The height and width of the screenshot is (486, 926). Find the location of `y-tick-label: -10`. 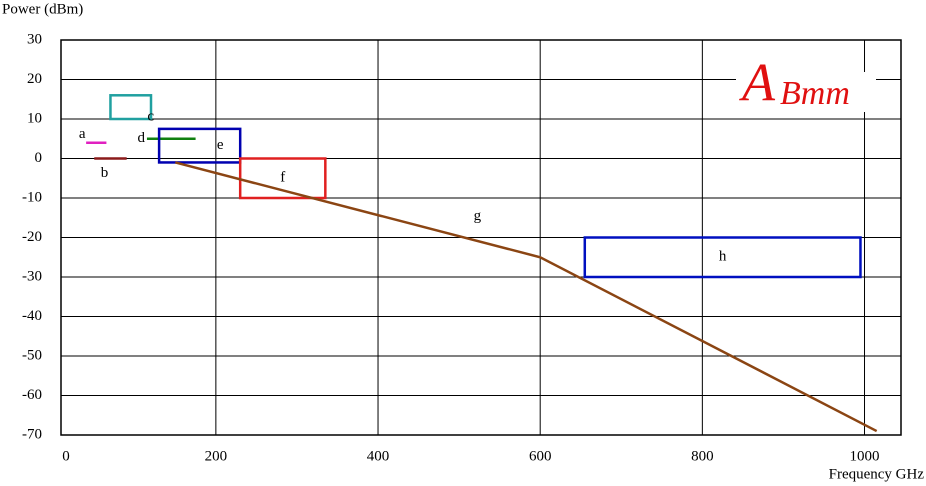

y-tick-label: -10 is located at coordinates (32, 197).